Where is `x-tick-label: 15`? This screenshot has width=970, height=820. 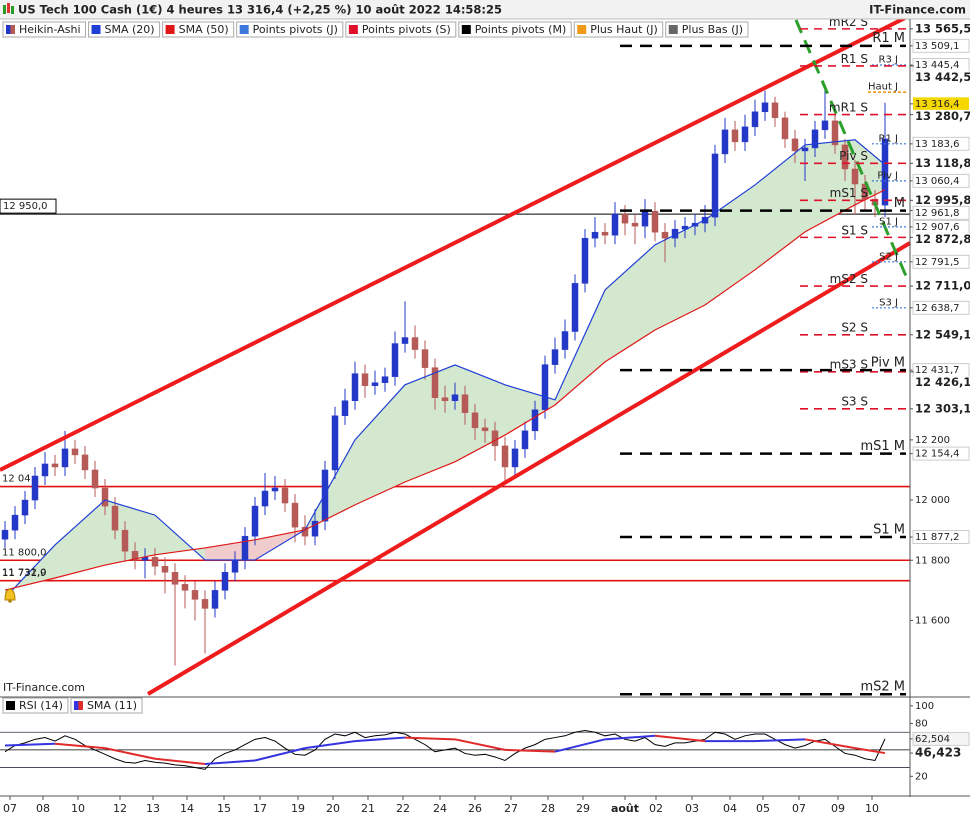
x-tick-label: 15 is located at coordinates (224, 808).